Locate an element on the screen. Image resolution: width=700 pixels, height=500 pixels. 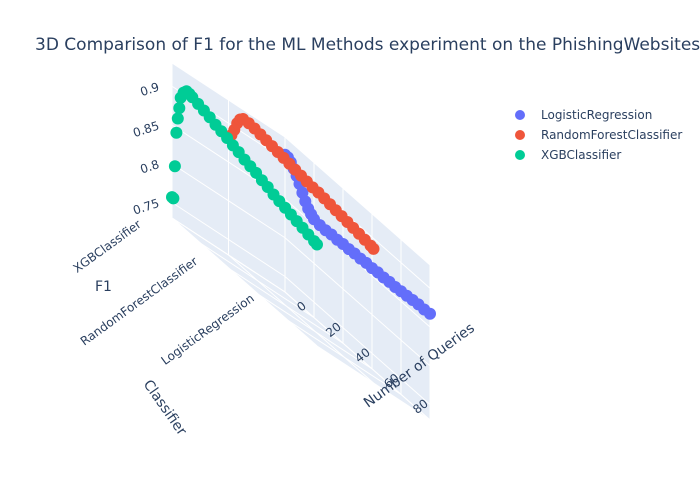
legend-label: XGBClassifier is located at coordinates (581, 155).